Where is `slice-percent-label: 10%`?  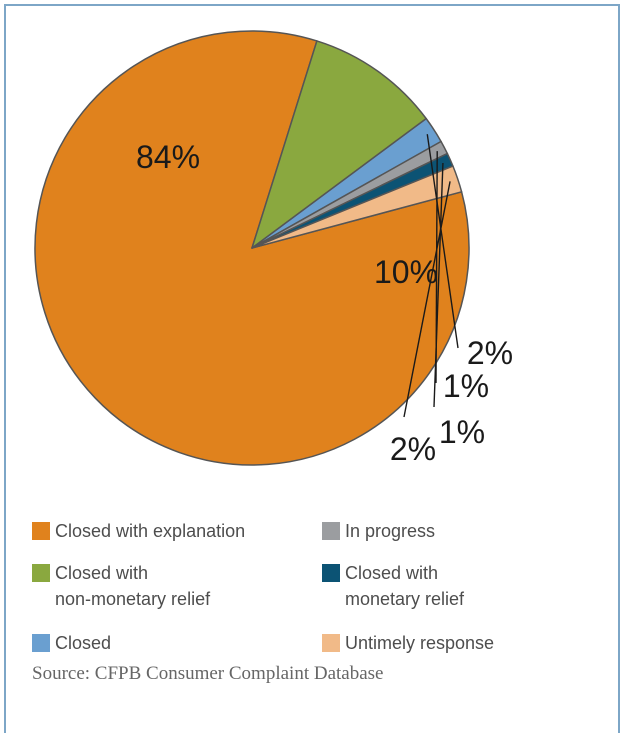 slice-percent-label: 10% is located at coordinates (406, 272).